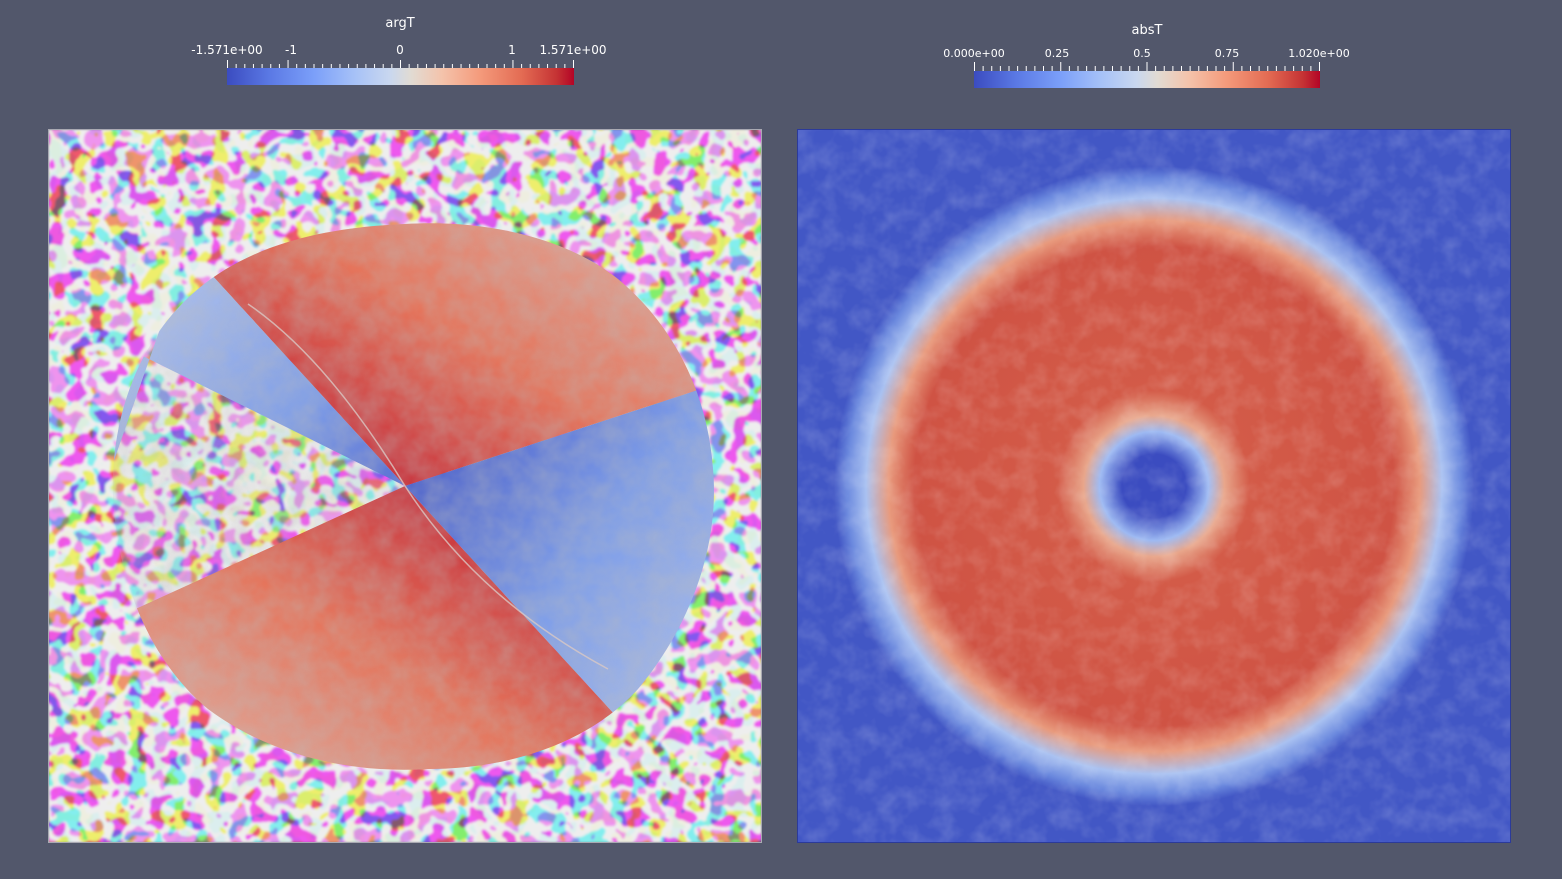 This screenshot has height=879, width=1562. I want to click on absT-colorbar-title: absT, so click(1147, 30).